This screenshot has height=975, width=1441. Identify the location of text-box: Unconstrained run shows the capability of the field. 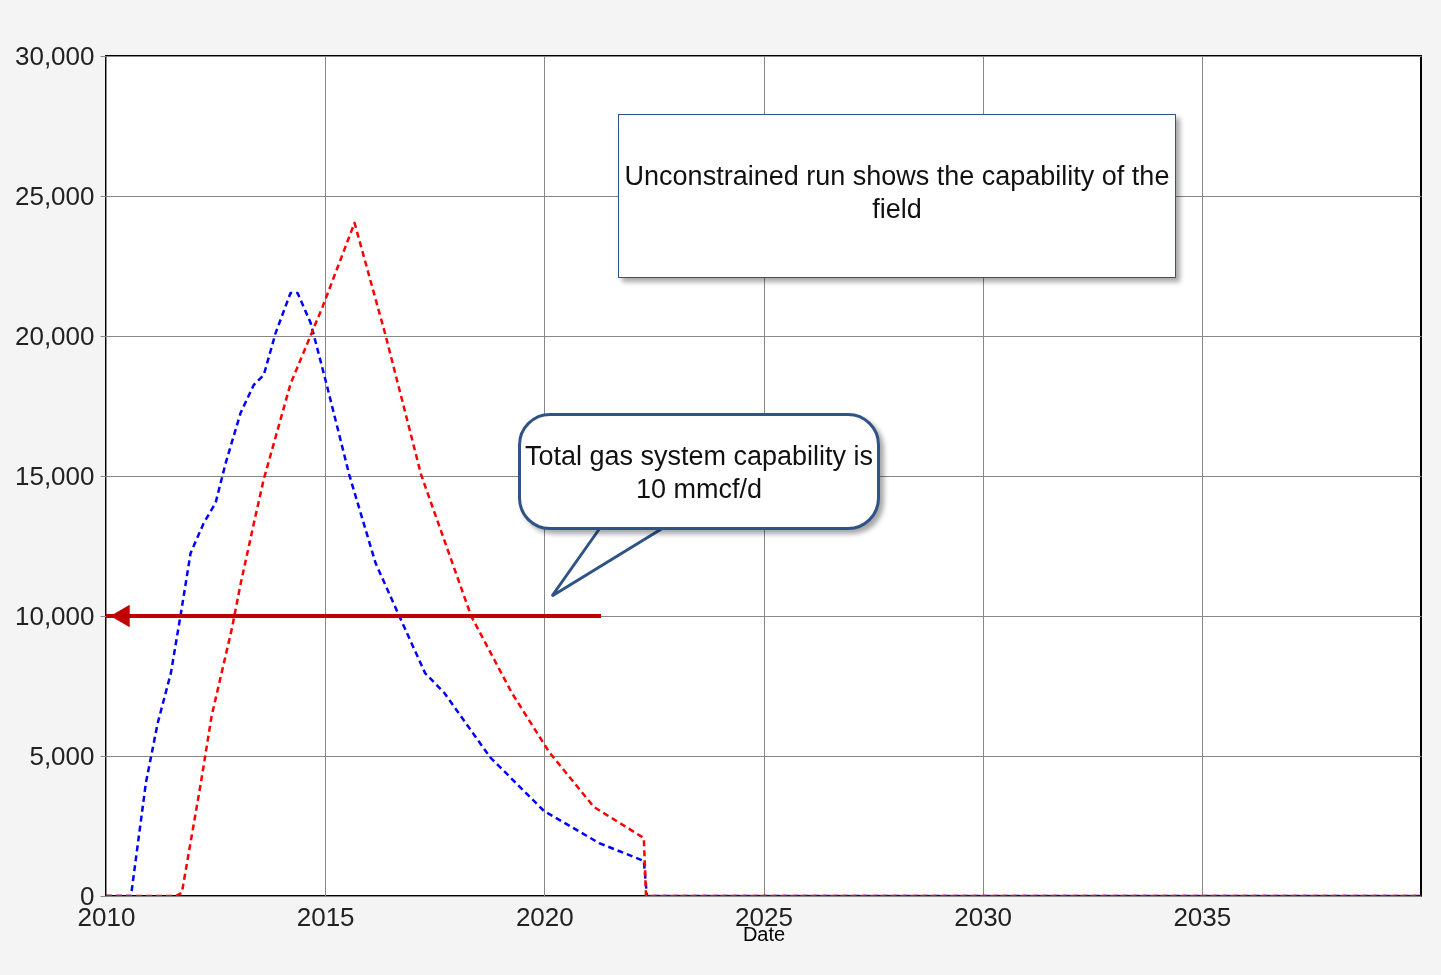
(897, 196).